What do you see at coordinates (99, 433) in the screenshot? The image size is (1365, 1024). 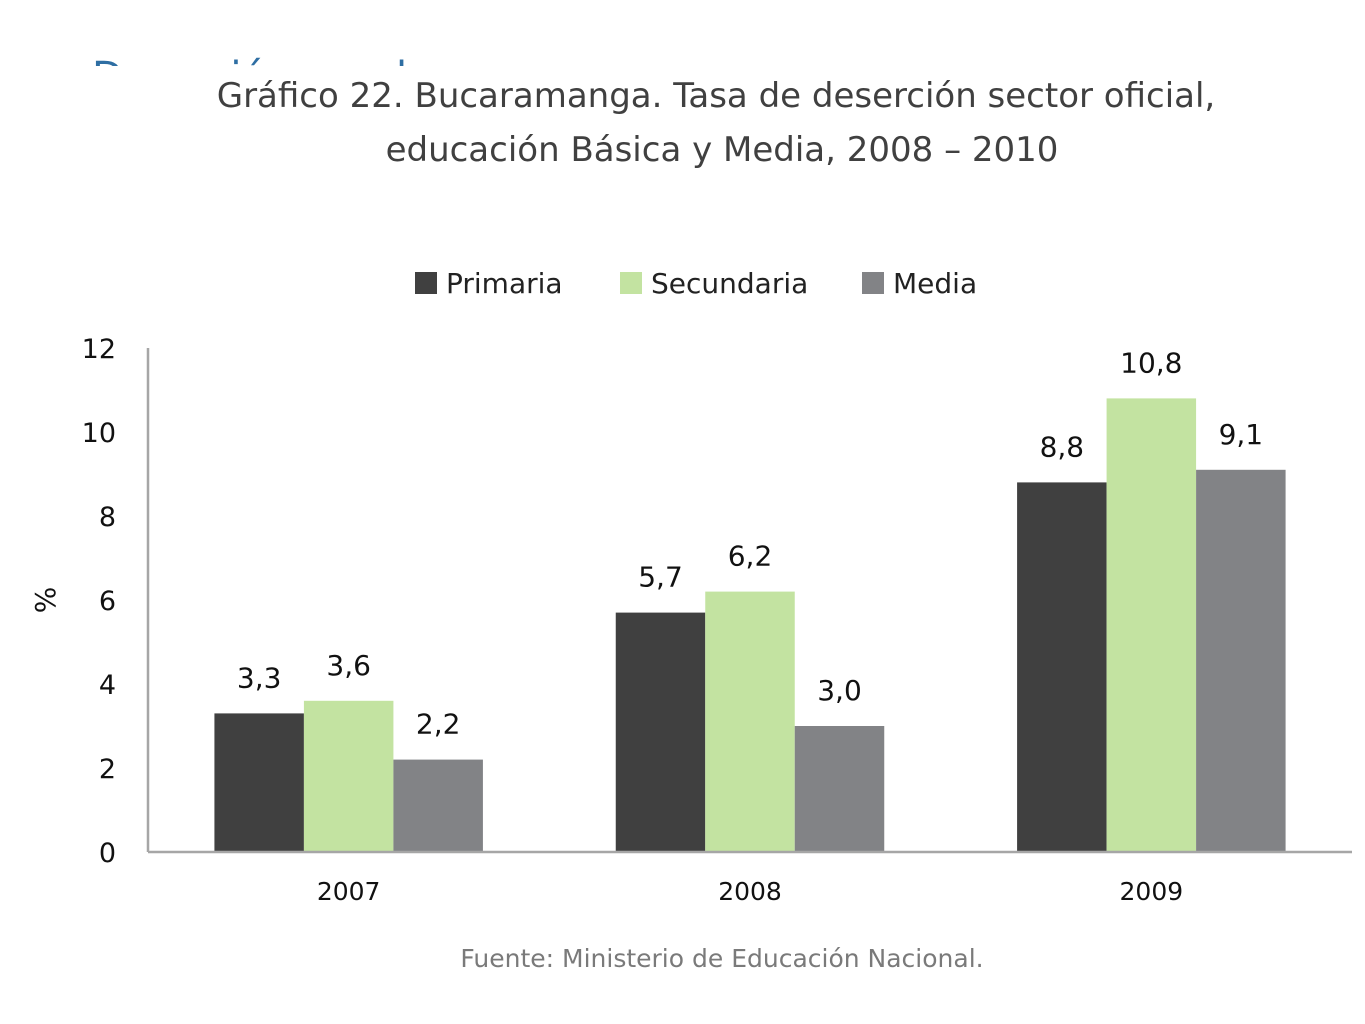 I see `y-tick-label: 10` at bounding box center [99, 433].